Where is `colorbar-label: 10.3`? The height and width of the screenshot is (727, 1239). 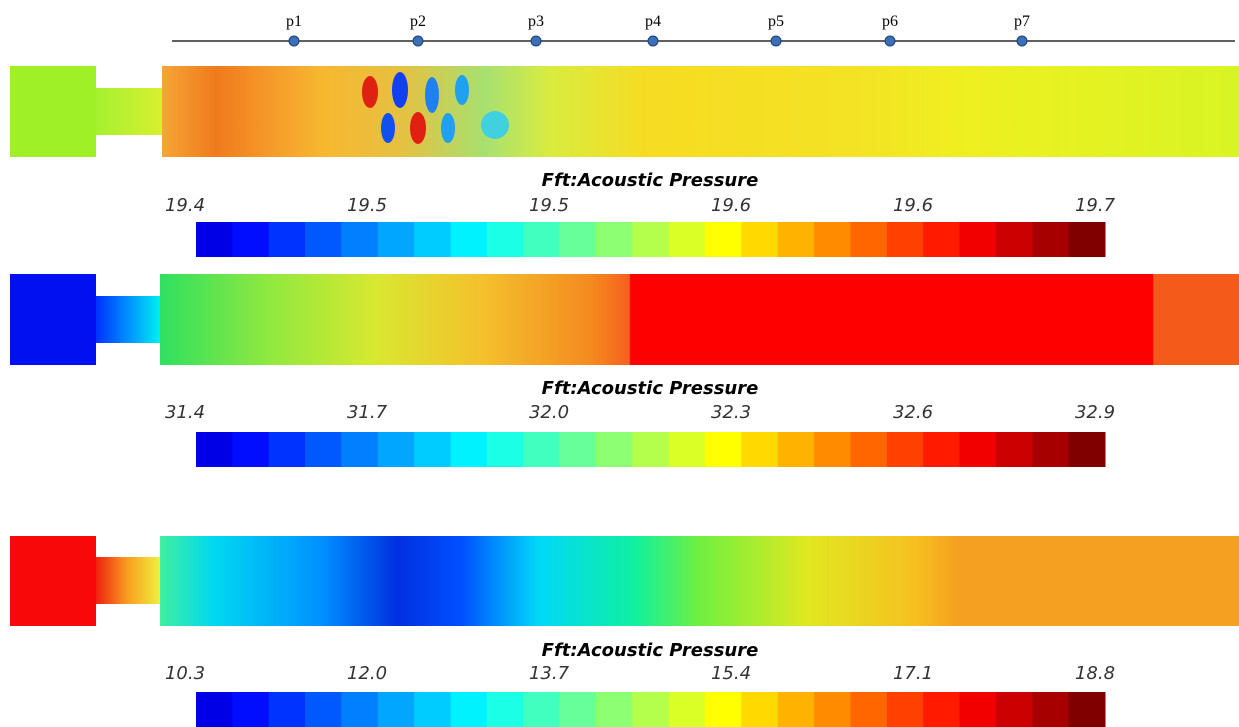
colorbar-label: 10.3 is located at coordinates (185, 673).